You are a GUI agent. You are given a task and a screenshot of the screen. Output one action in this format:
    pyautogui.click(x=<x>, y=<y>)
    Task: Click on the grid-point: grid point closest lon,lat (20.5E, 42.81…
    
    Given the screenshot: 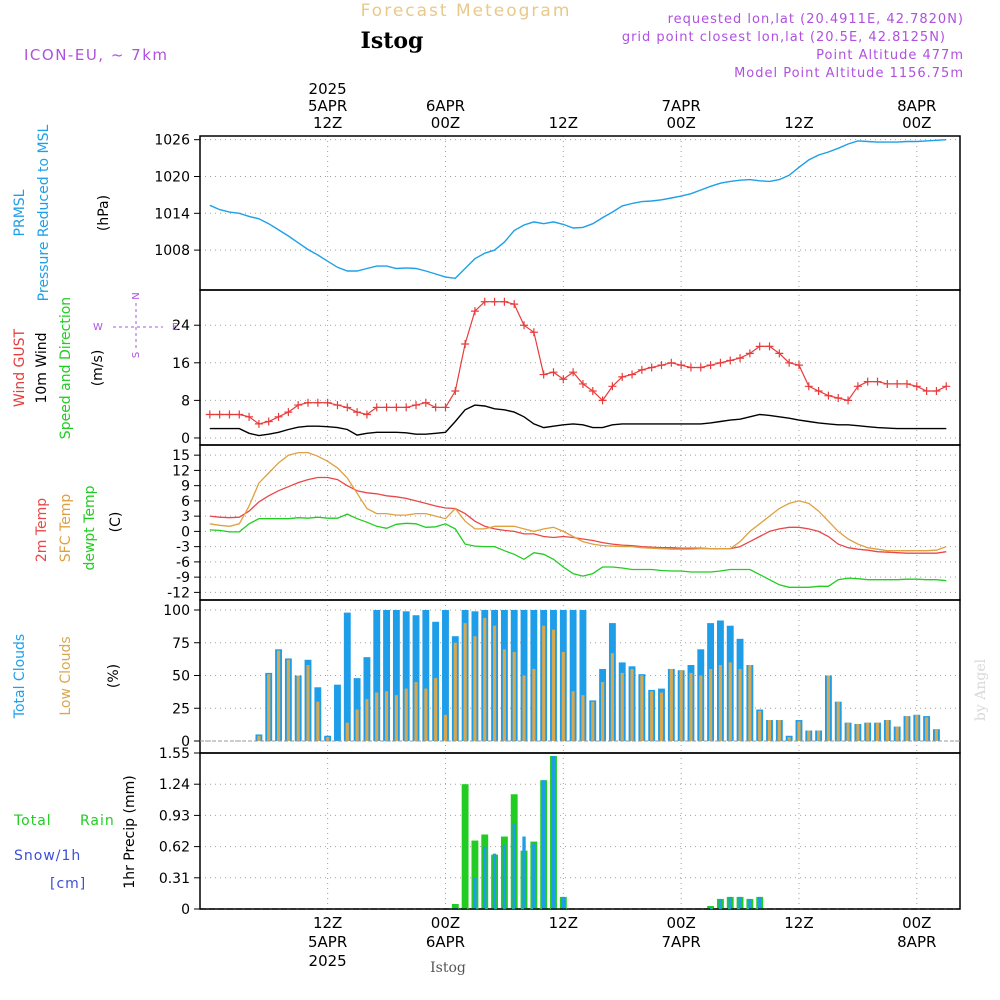 What is the action you would take?
    pyautogui.click(x=784, y=37)
    